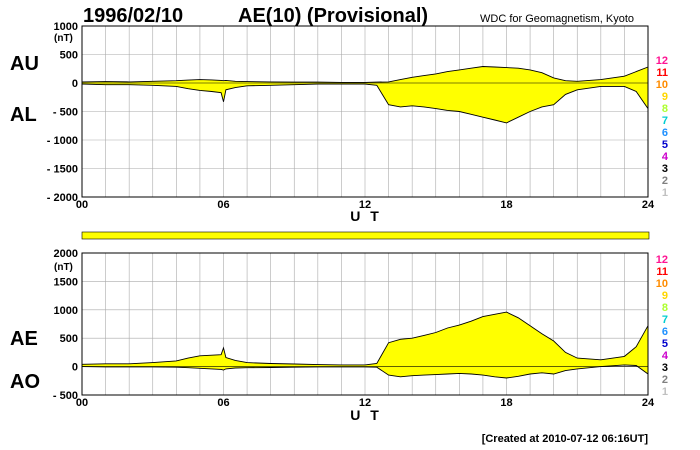 Image resolution: width=700 pixels, height=450 pixels. I want to click on x-axis-title-top: U T, so click(366, 216).